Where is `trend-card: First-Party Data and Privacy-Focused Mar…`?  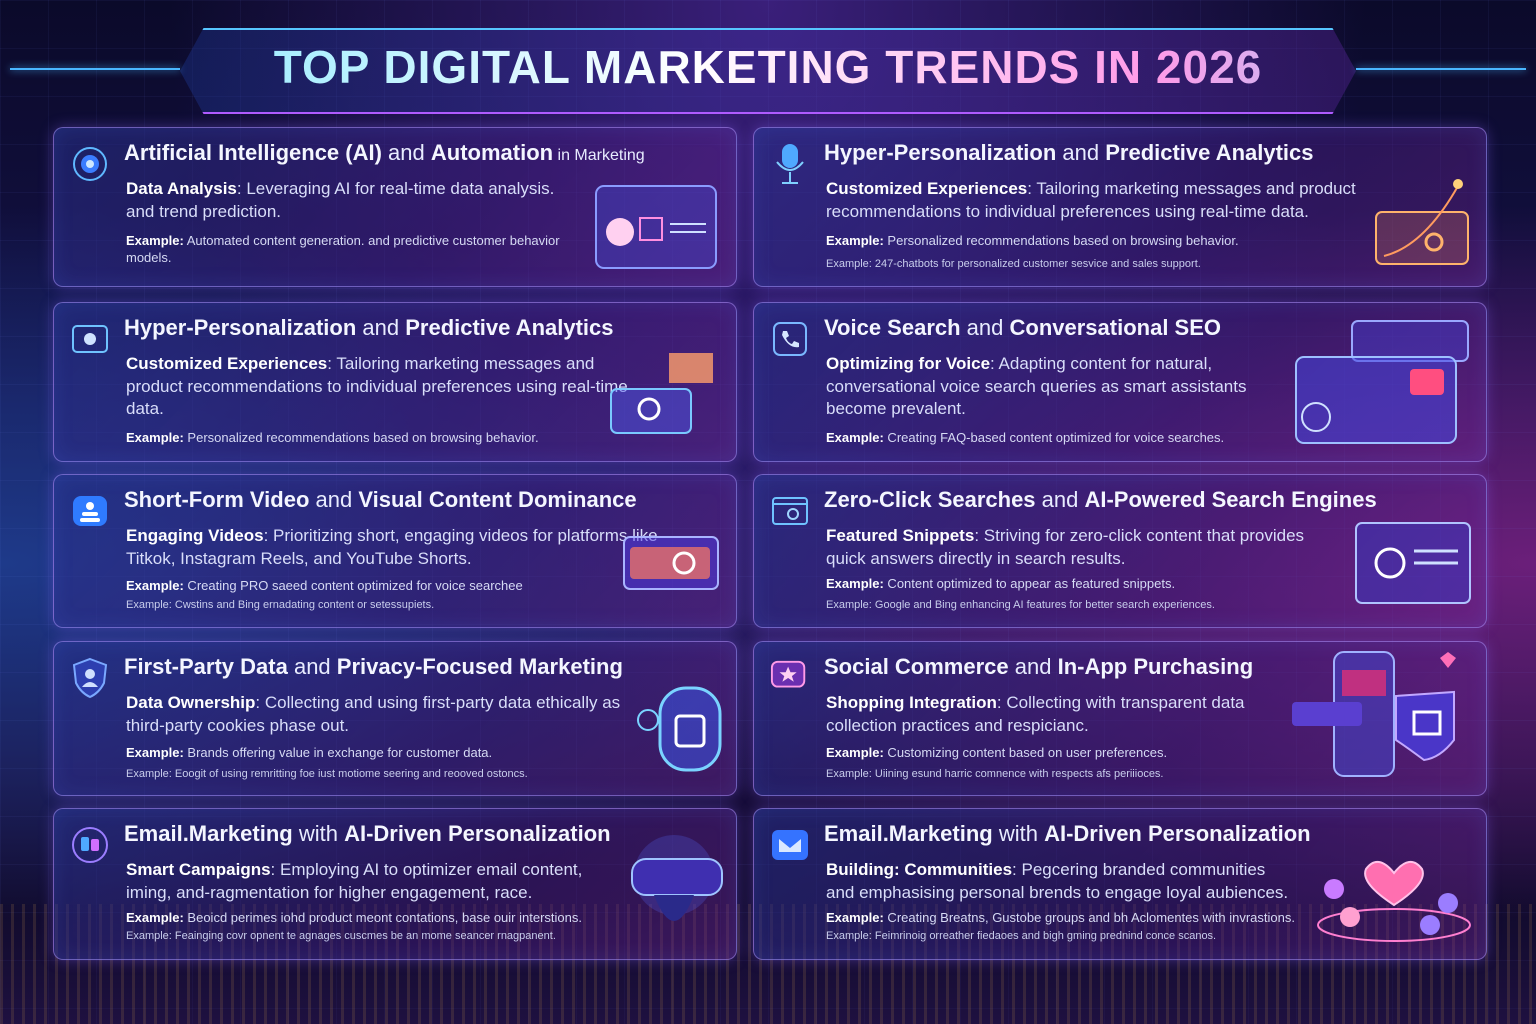
trend-card: First-Party Data and Privacy-Focused Mar… is located at coordinates (395, 718).